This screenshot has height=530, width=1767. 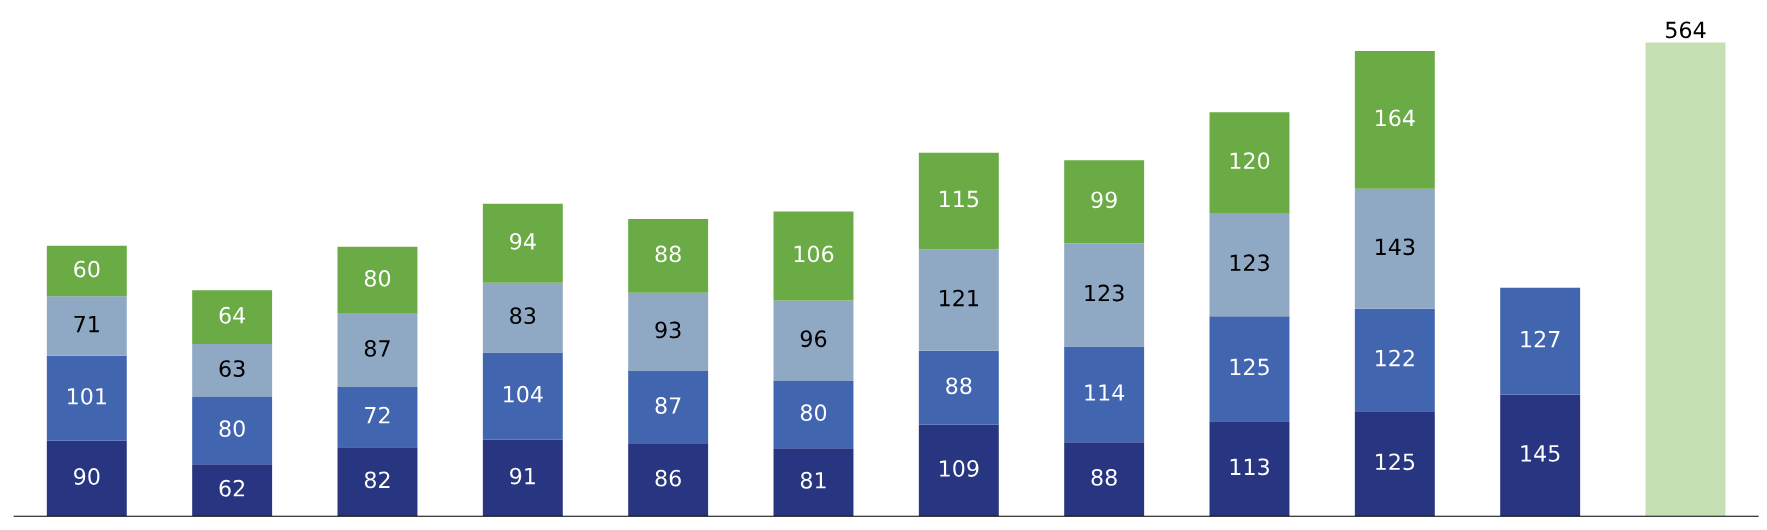 I want to click on data-label: 64, so click(x=232, y=315).